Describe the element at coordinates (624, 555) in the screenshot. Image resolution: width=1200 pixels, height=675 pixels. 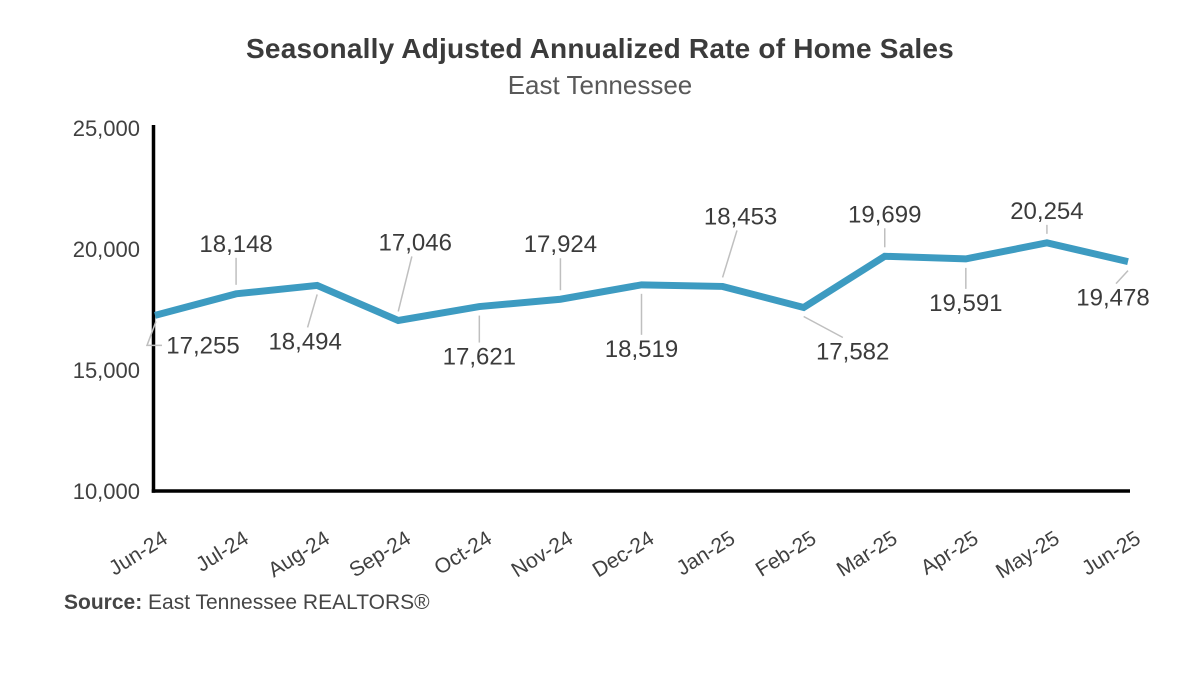
I see `x-tick-label: Dec-24` at that location.